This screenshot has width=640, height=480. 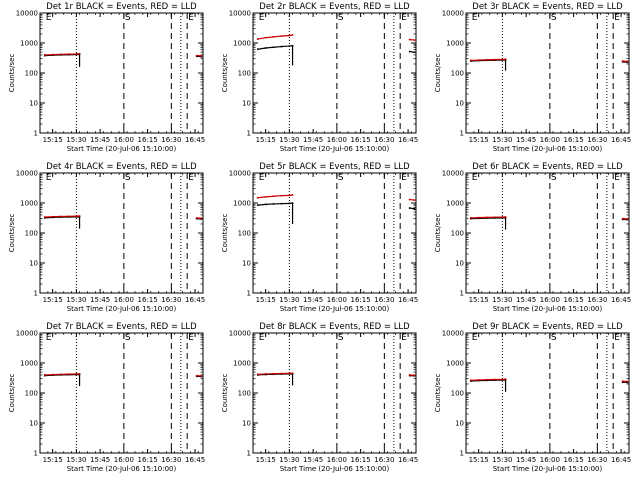 I want to click on plot-title: Det 1r BLACK = Events, RED = LLD, so click(x=121, y=7).